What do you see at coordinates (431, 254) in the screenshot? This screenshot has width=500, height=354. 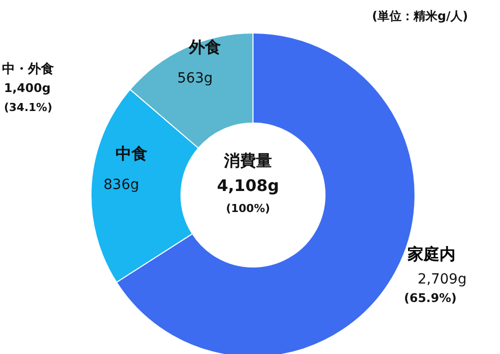 I see `slice-label: 家庭内` at bounding box center [431, 254].